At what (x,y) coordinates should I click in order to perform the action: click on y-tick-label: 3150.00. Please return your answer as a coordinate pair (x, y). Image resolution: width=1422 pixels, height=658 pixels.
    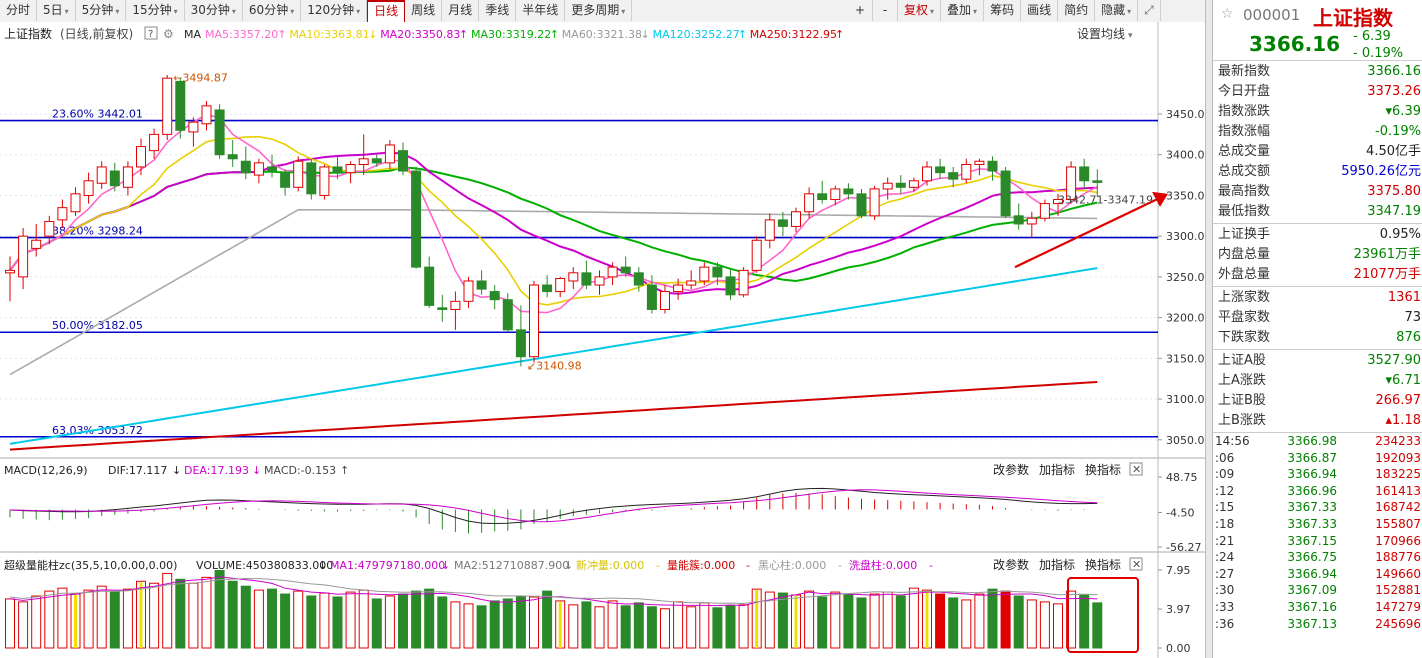
    Looking at the image, I should click on (1185, 358).